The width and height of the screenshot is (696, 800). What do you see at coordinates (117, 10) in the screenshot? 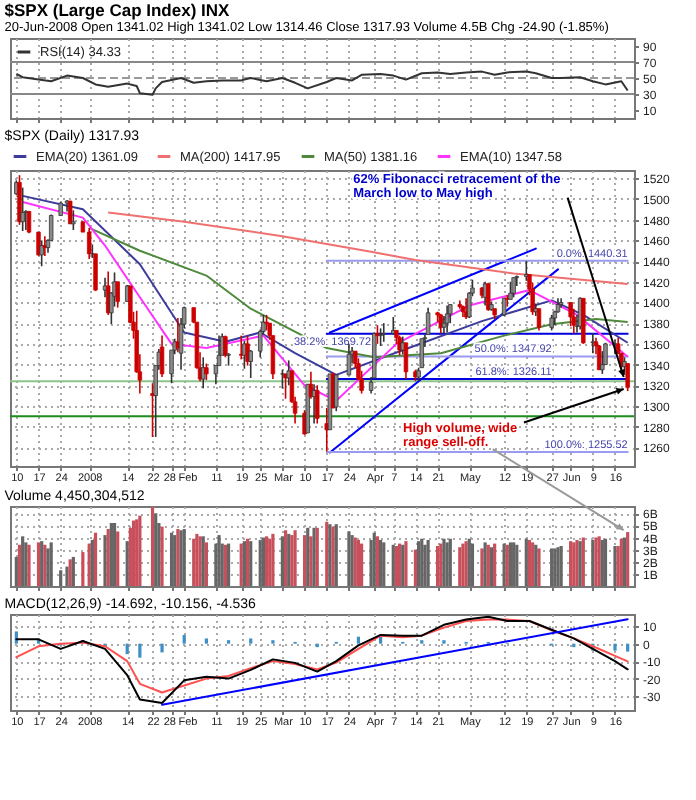
I see `chart-title: $SPX (Large Cap Index) INX` at bounding box center [117, 10].